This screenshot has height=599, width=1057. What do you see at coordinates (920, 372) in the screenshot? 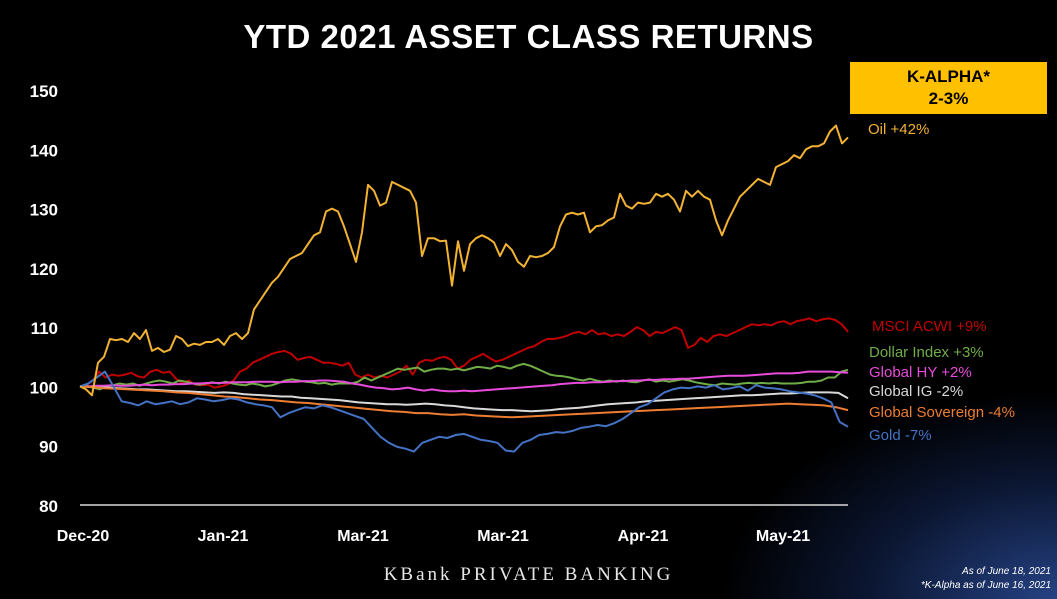
I see `series-label: Global HY +2%` at bounding box center [920, 372].